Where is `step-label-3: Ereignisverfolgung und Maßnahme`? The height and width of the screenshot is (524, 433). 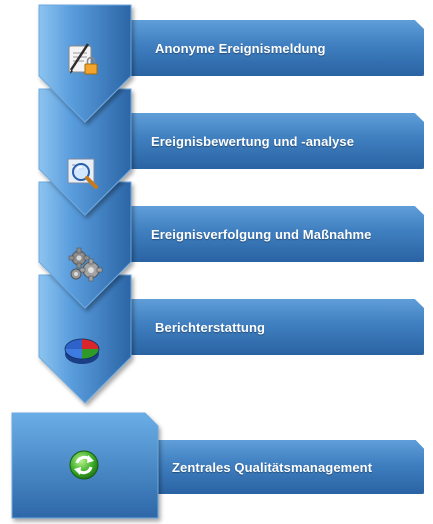
step-label-3: Ereignisverfolgung und Maßnahme is located at coordinates (261, 234).